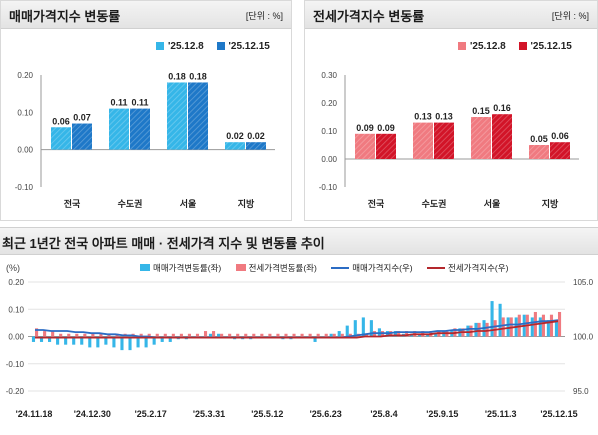  Describe the element at coordinates (235, 136) in the screenshot. I see `data-label: 0.02` at that location.